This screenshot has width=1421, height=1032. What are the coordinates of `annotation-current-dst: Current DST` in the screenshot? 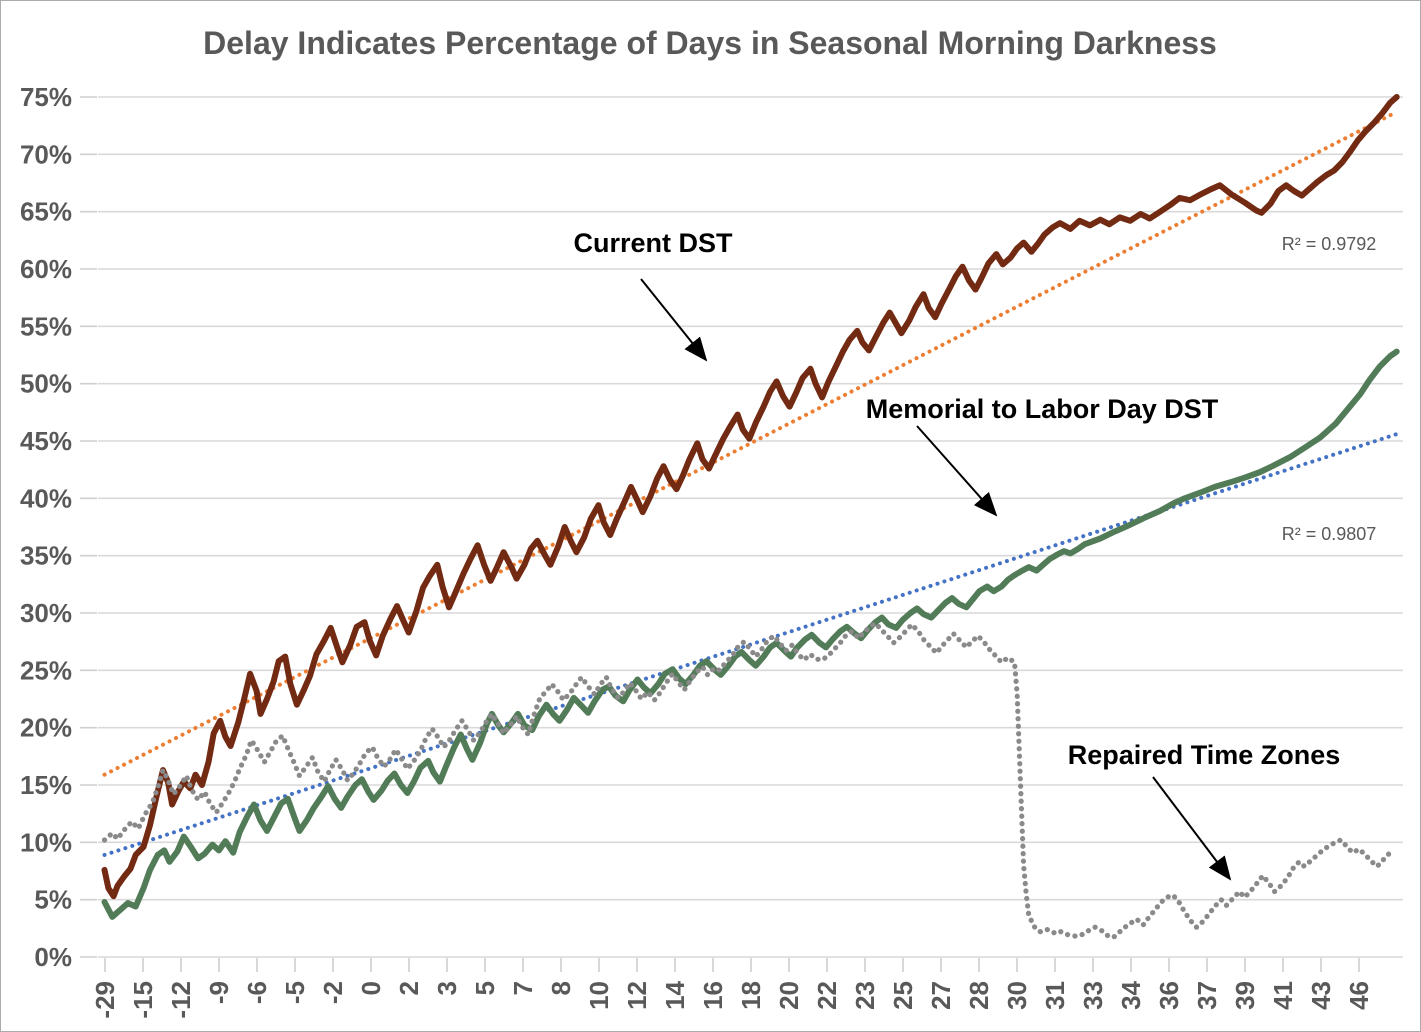 It's located at (653, 243).